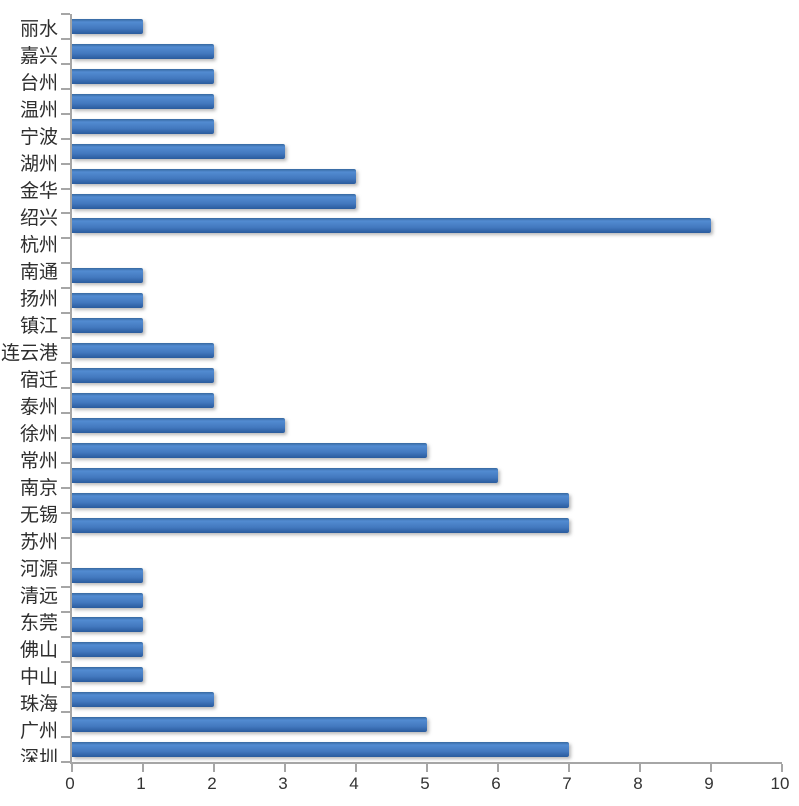 This screenshot has height=806, width=799. What do you see at coordinates (38, 542) in the screenshot?
I see `category-label: 苏州` at bounding box center [38, 542].